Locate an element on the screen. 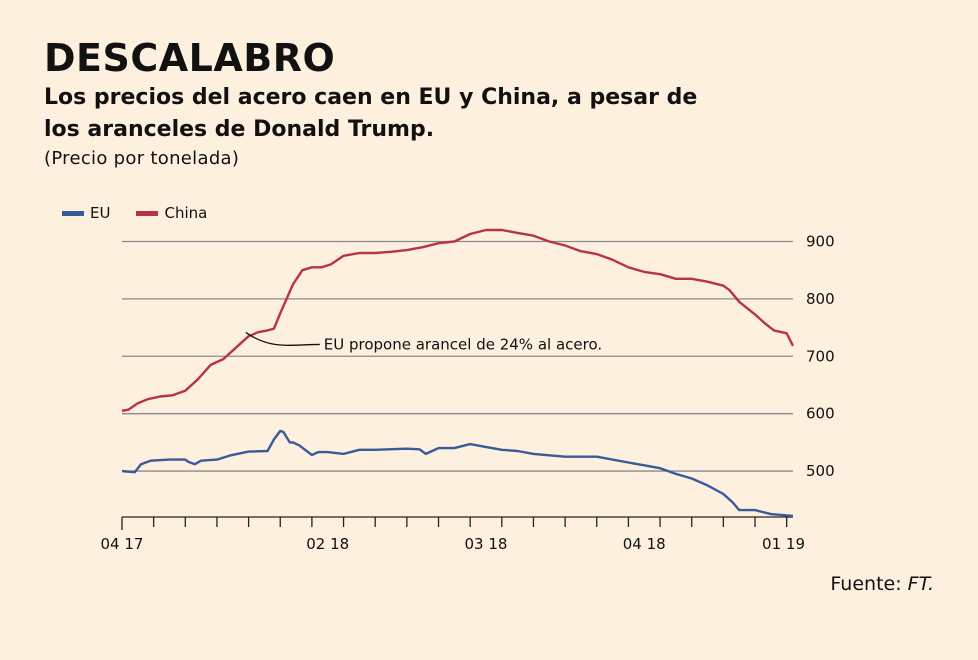 This screenshot has height=660, width=978. y-tick-label: 600 is located at coordinates (820, 414).